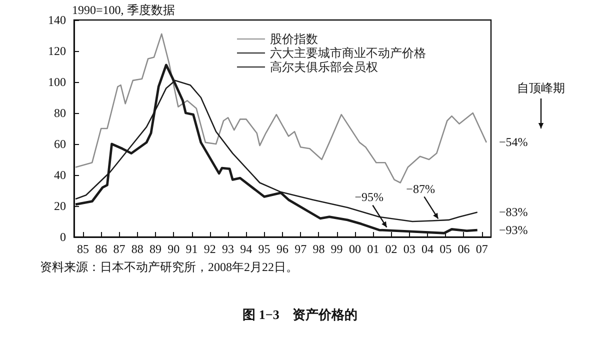 The image size is (600, 340). Describe the element at coordinates (513, 230) in the screenshot. I see `annotation: −93%` at that location.